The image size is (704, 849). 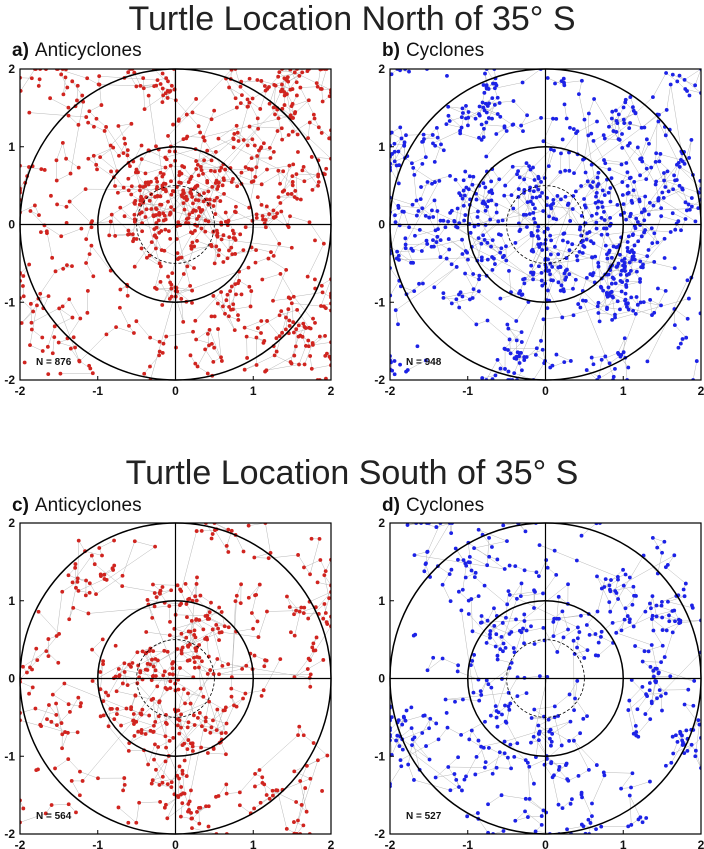 I want to click on sample-size-label: N = 876, so click(x=54, y=362).